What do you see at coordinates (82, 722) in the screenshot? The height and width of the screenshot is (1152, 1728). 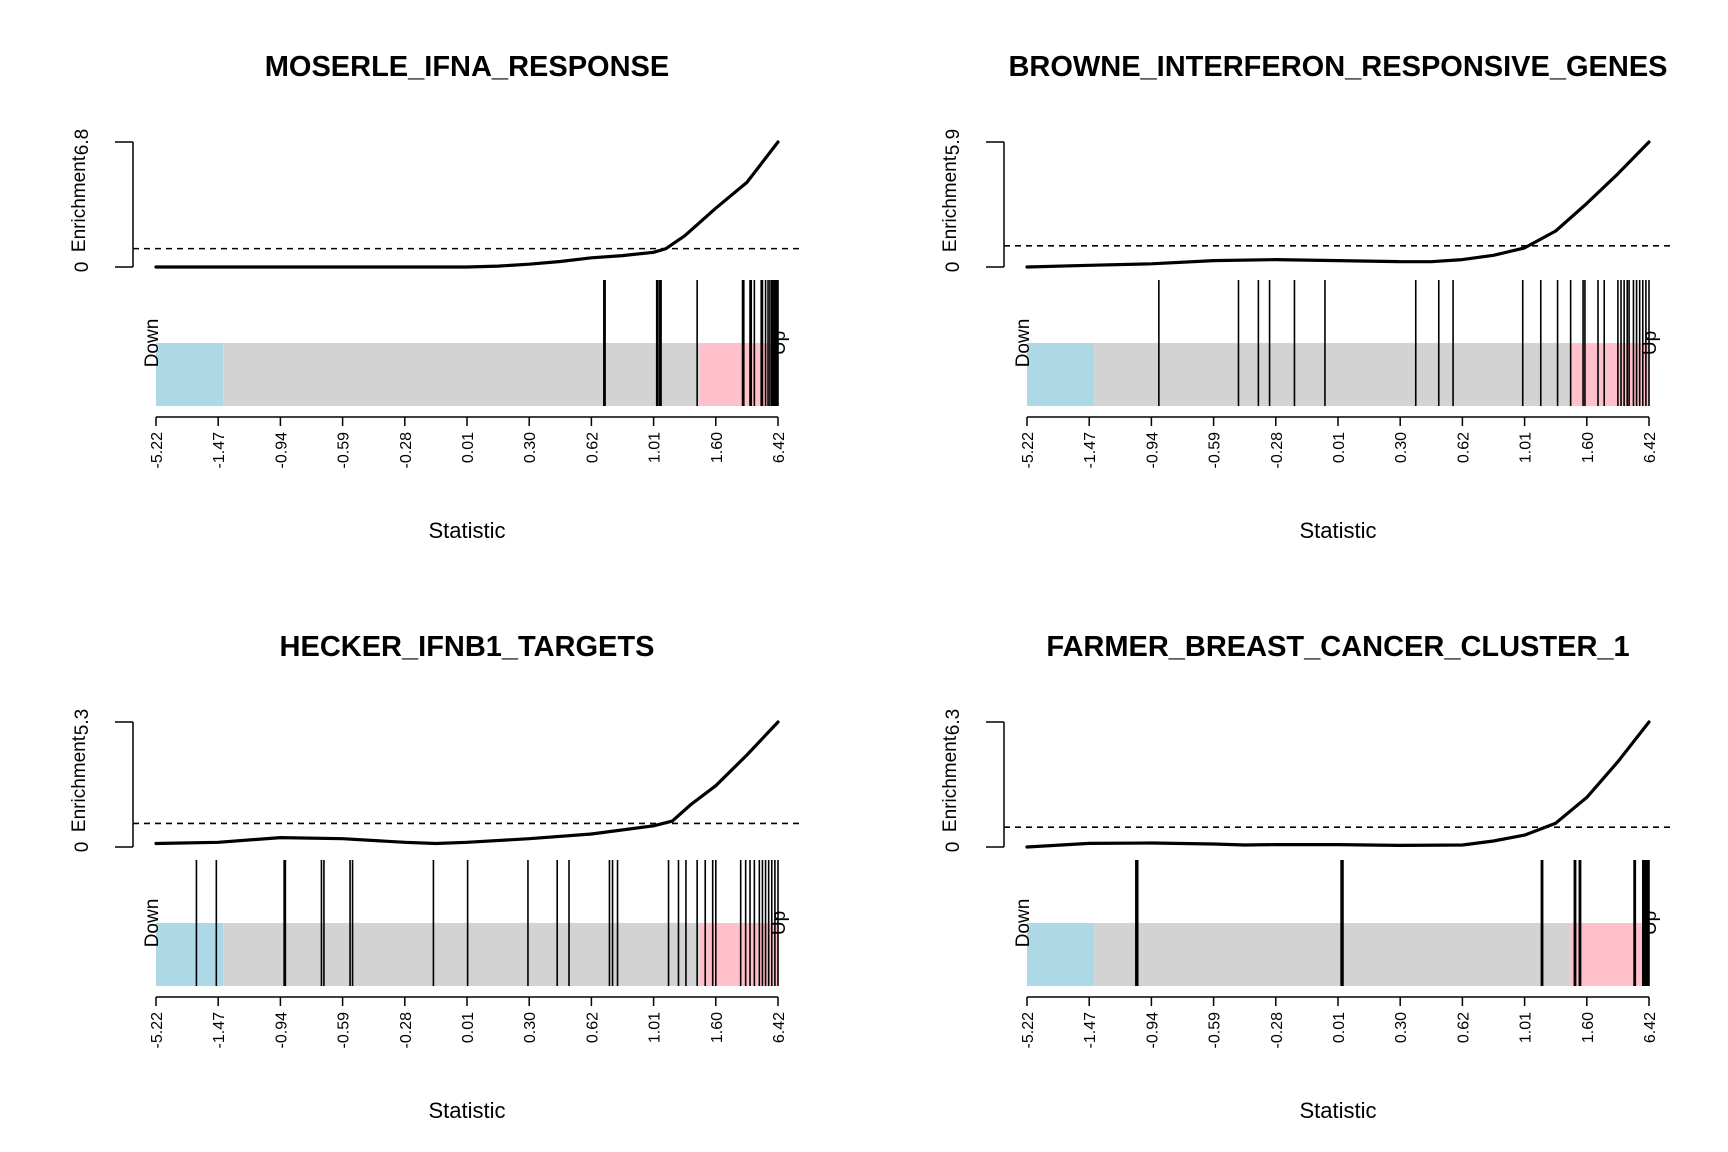 I see `y-tick-label-max: 5.3` at bounding box center [82, 722].